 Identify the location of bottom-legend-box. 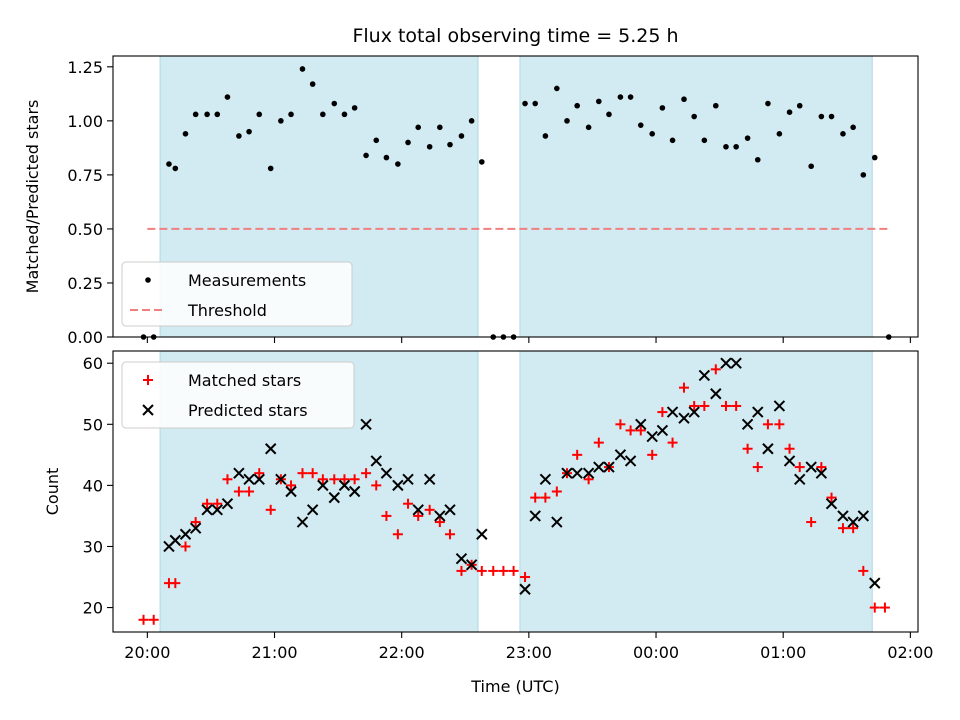
(238, 395).